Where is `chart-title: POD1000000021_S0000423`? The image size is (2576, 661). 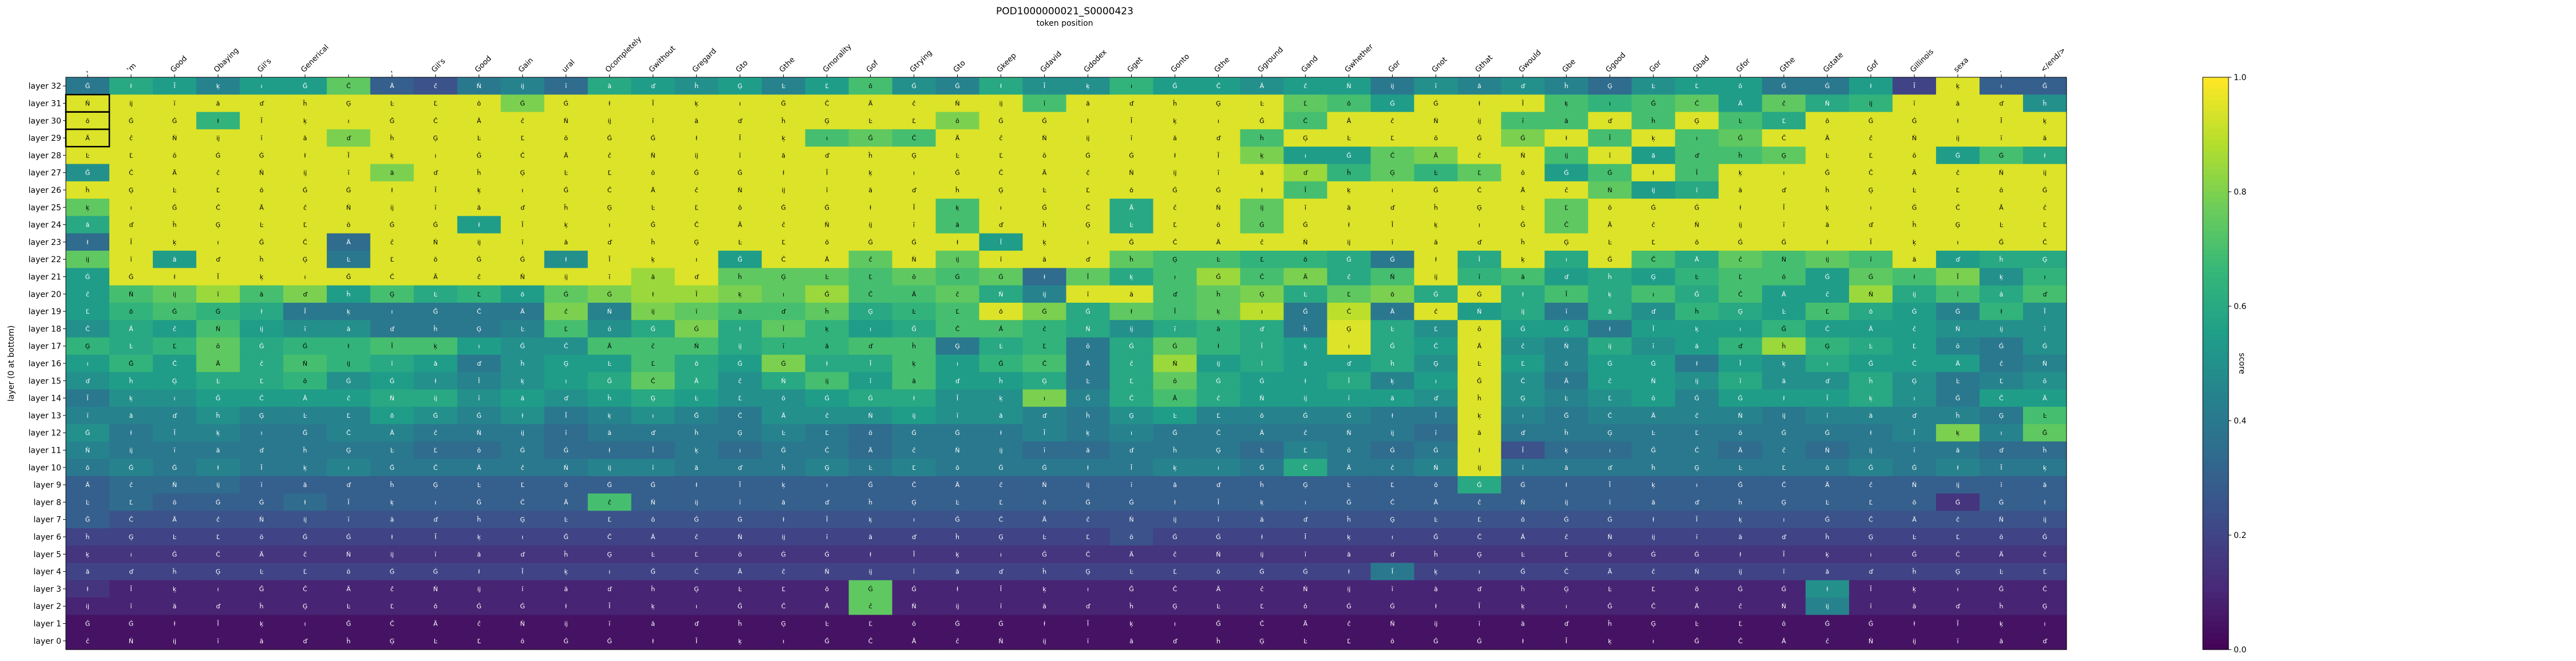
chart-title: POD1000000021_S0000423 is located at coordinates (1064, 11).